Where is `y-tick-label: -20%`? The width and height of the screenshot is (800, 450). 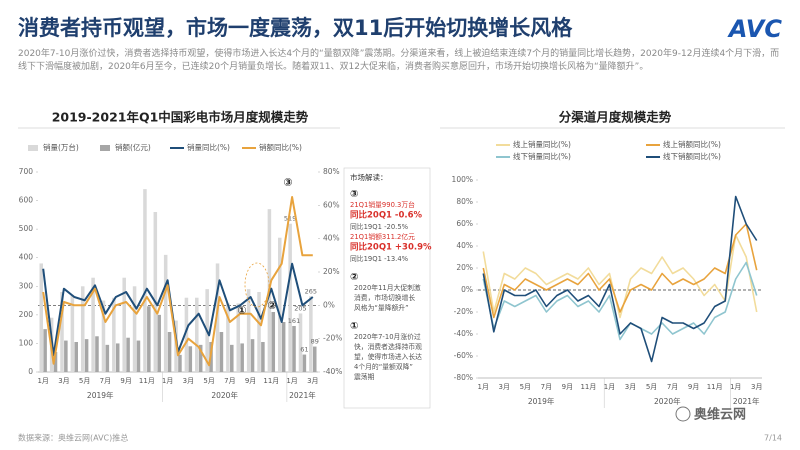
y-tick-label: -20% is located at coordinates (463, 311).